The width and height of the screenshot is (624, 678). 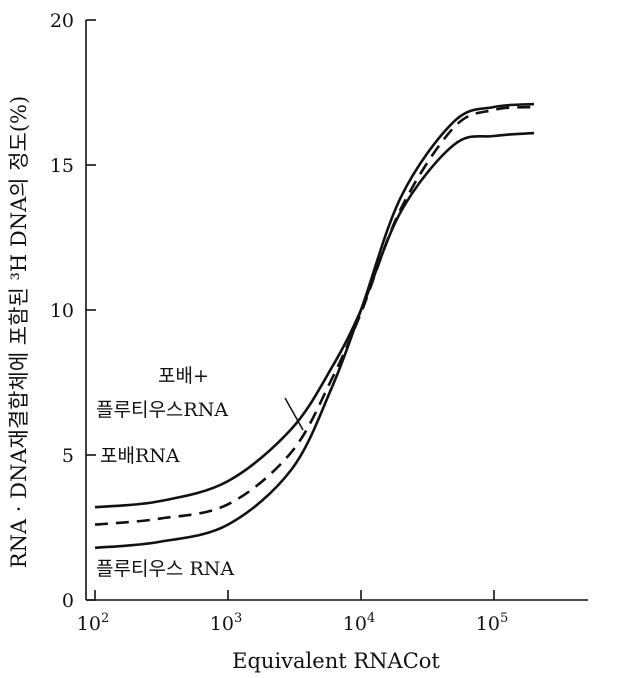 What do you see at coordinates (162, 410) in the screenshot?
I see `mixed-label-line2: 플루티우스RNA` at bounding box center [162, 410].